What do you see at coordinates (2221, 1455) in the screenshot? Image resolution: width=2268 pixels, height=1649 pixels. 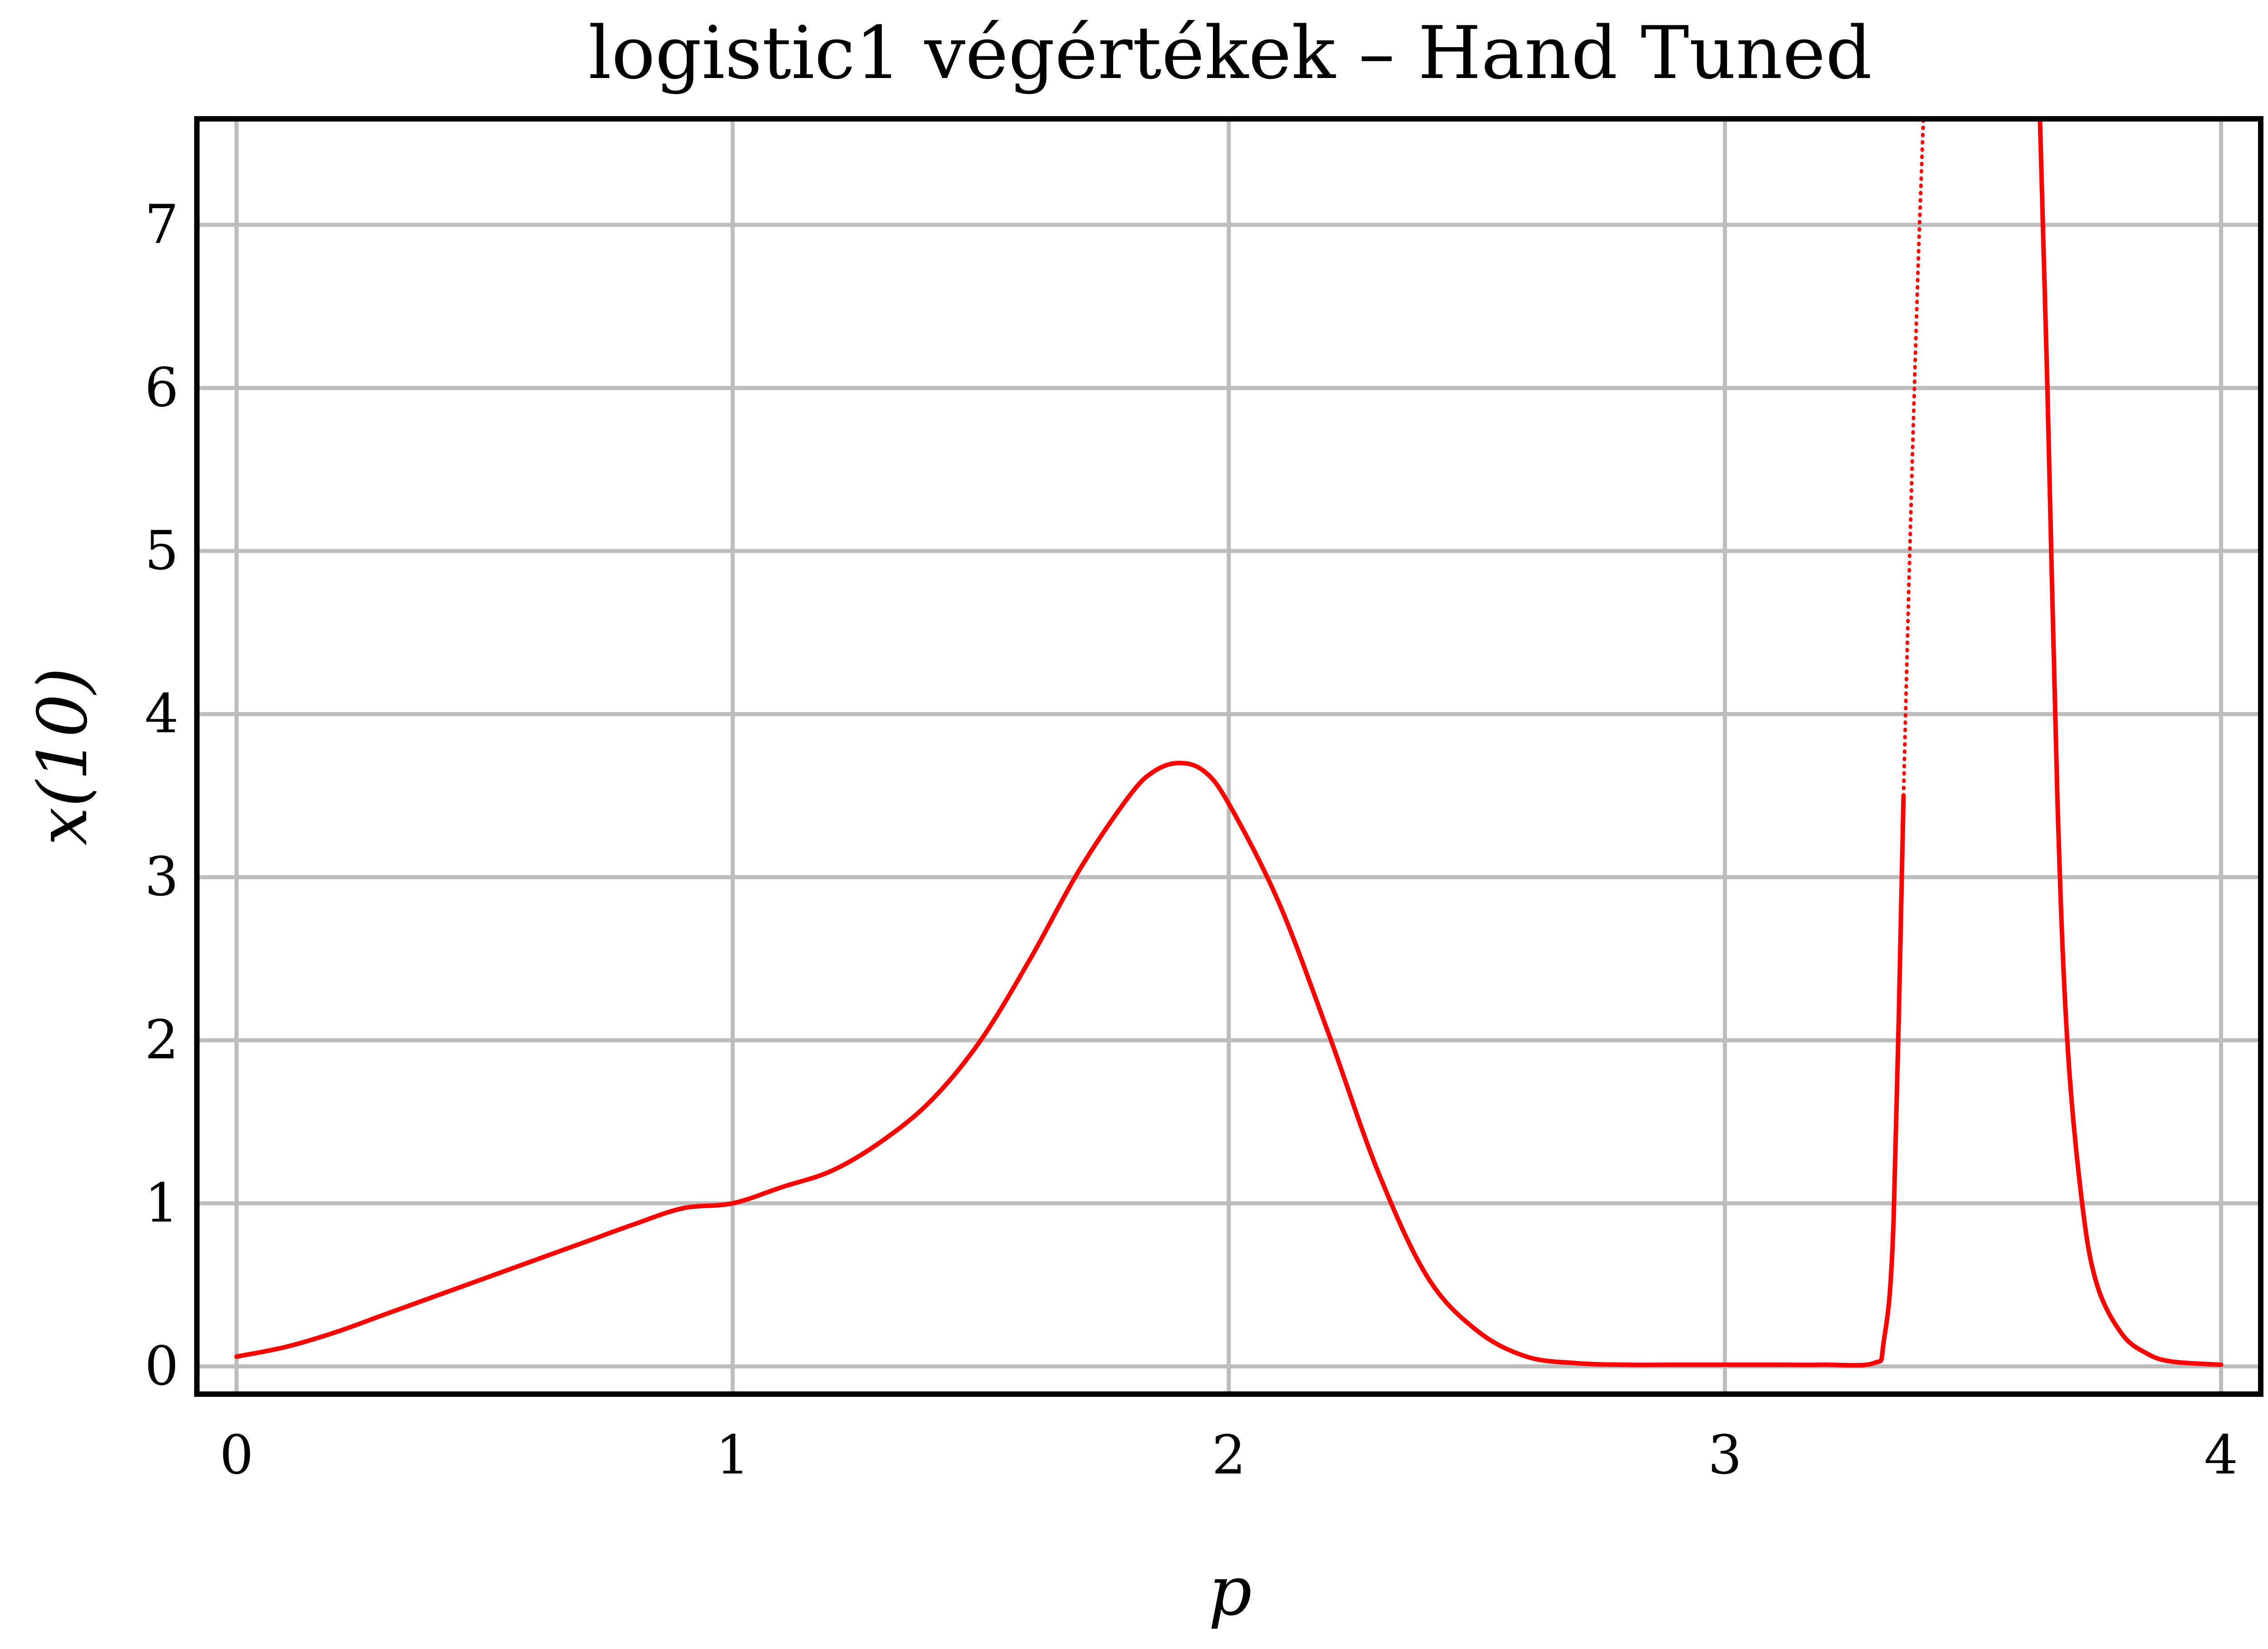 I see `x-tick-label: 4` at bounding box center [2221, 1455].